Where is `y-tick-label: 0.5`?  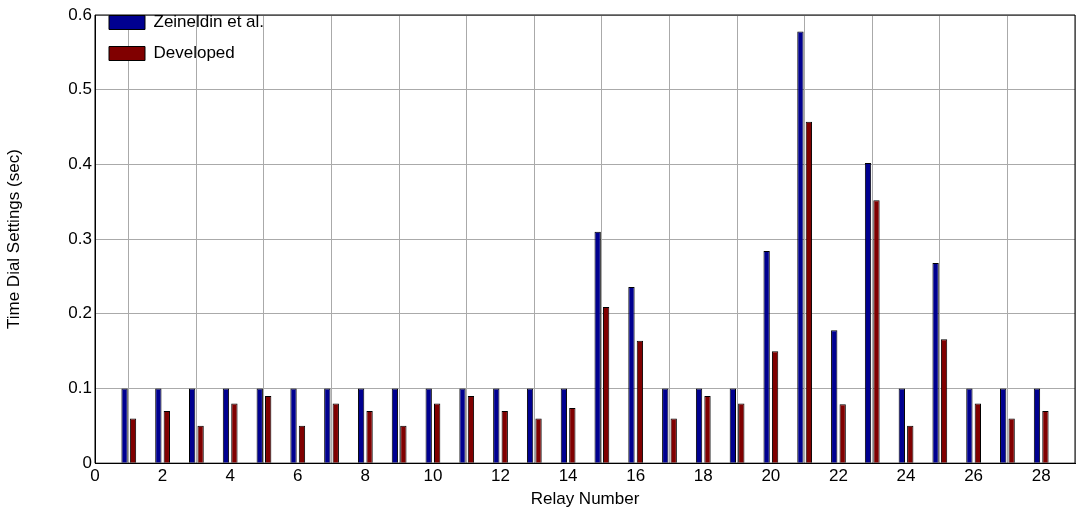
y-tick-label: 0.5 is located at coordinates (80, 89).